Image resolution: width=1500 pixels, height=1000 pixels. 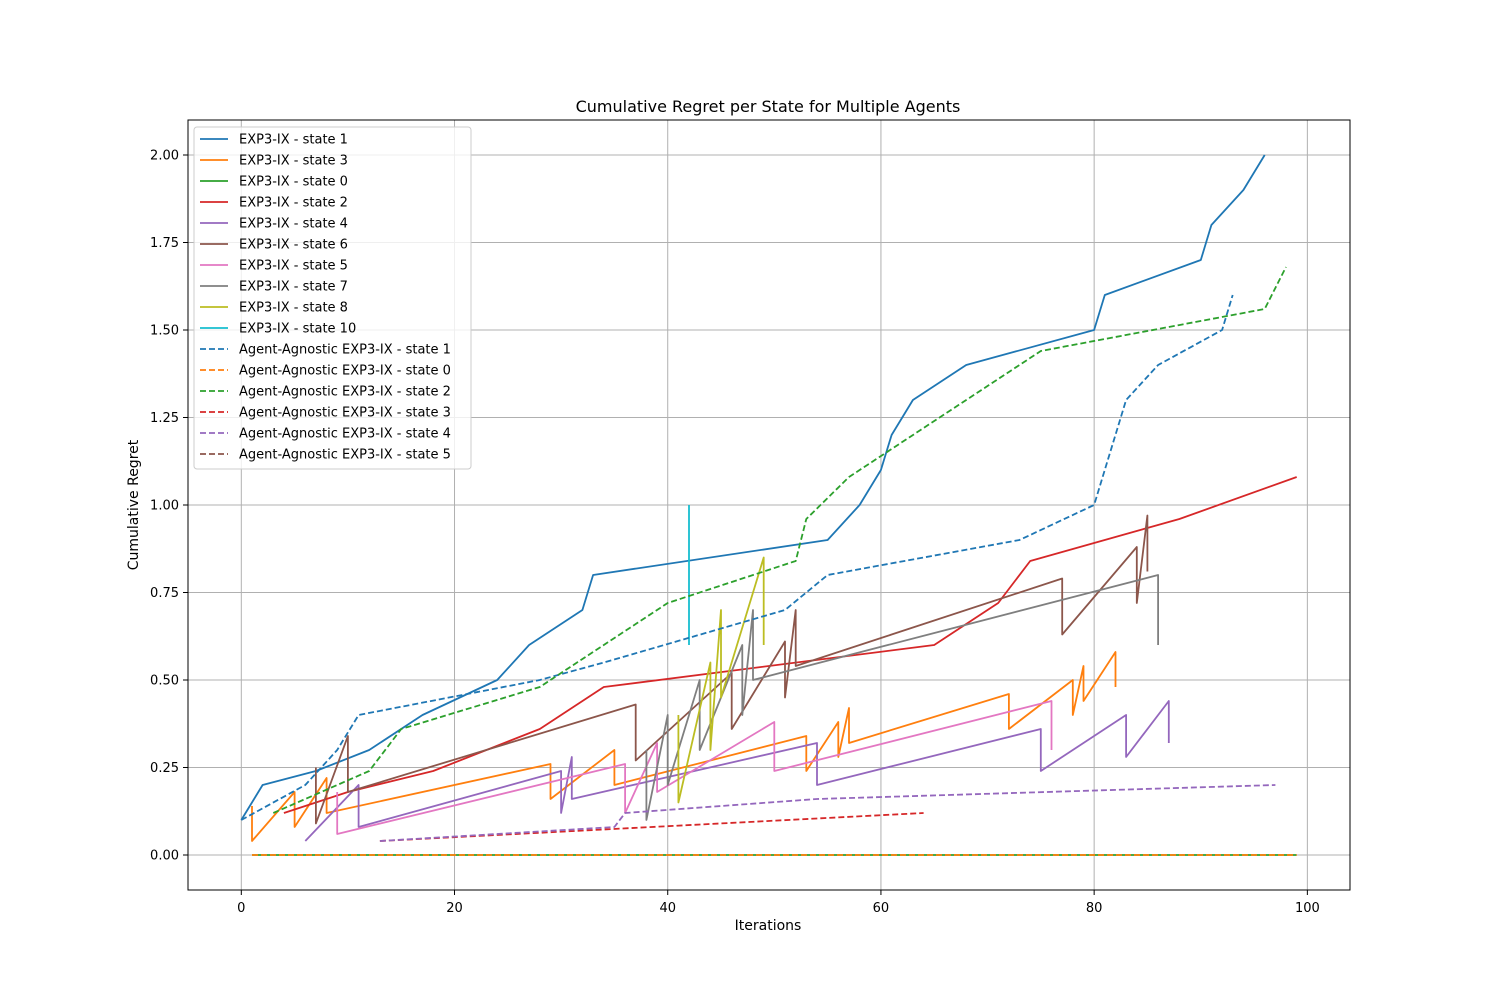 What do you see at coordinates (164, 418) in the screenshot?
I see `y-tick-label: 1.25` at bounding box center [164, 418].